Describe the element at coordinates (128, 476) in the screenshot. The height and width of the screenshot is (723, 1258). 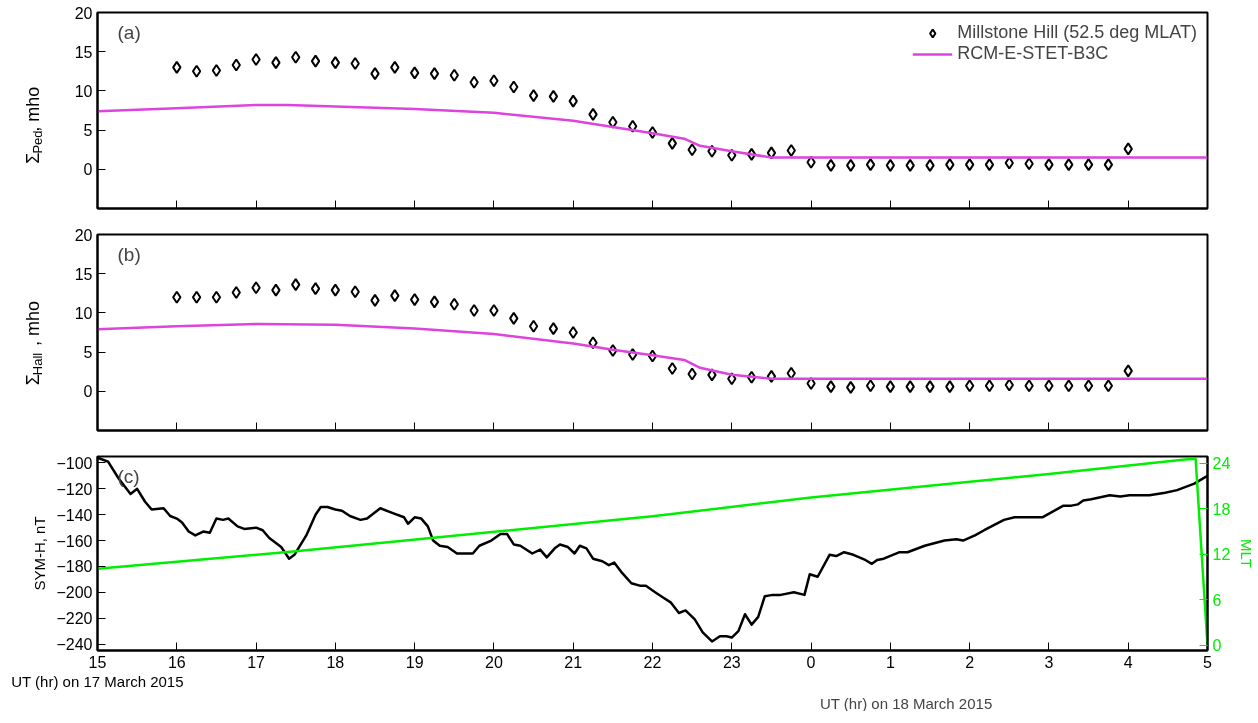
I see `annotation: (c)` at that location.